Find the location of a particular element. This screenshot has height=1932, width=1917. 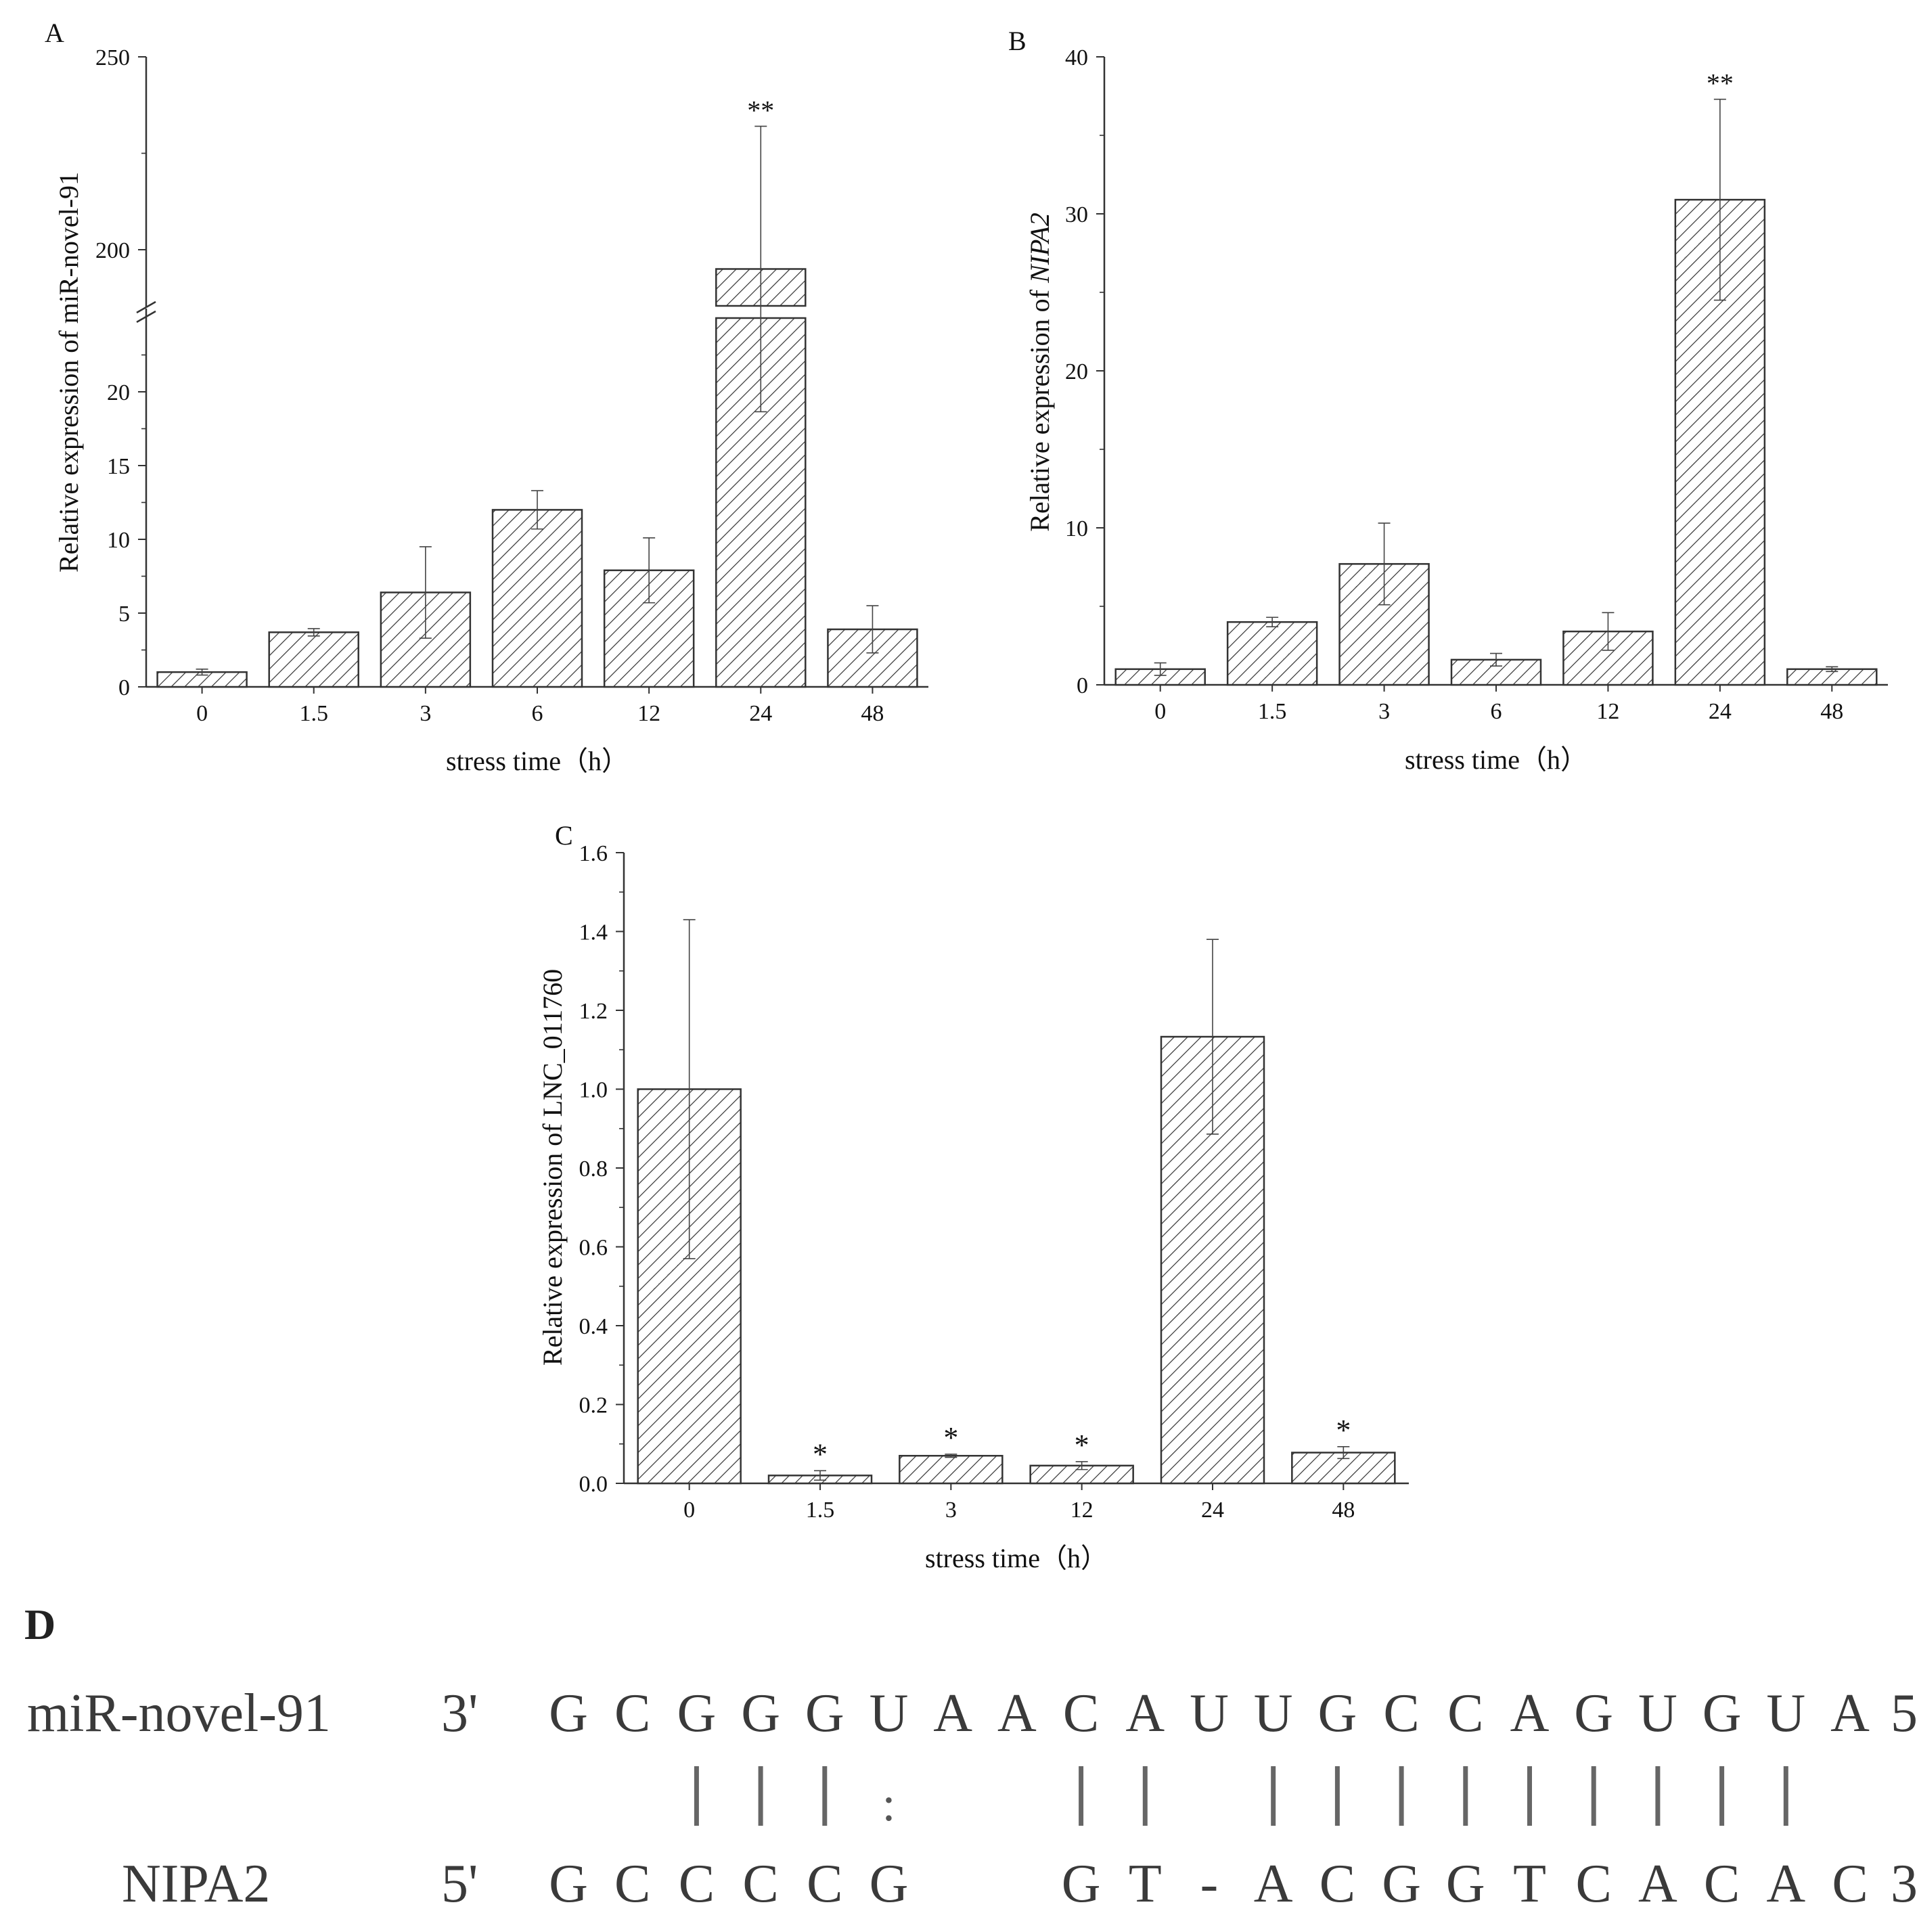

pair-wobble-6: : is located at coordinates (889, 1804).